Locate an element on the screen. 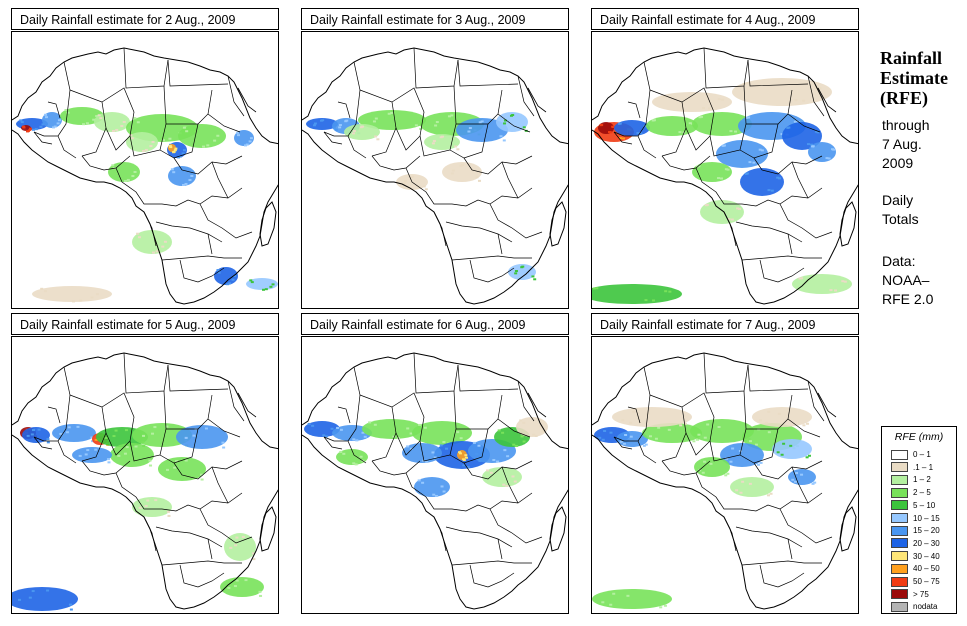 Image resolution: width=967 pixels, height=626 pixels. legend-item: 5 – 10 is located at coordinates (913, 505).